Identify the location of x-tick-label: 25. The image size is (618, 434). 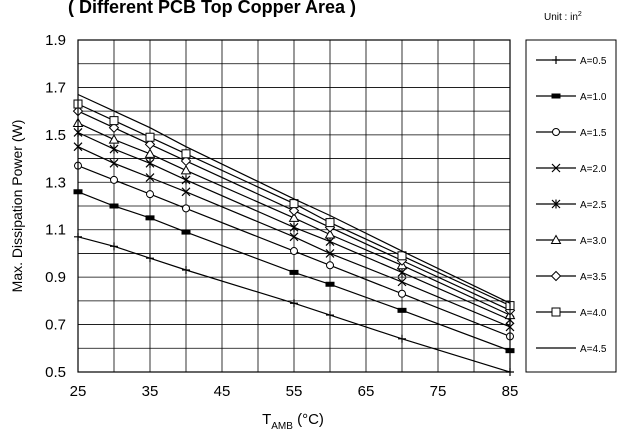
(78, 391).